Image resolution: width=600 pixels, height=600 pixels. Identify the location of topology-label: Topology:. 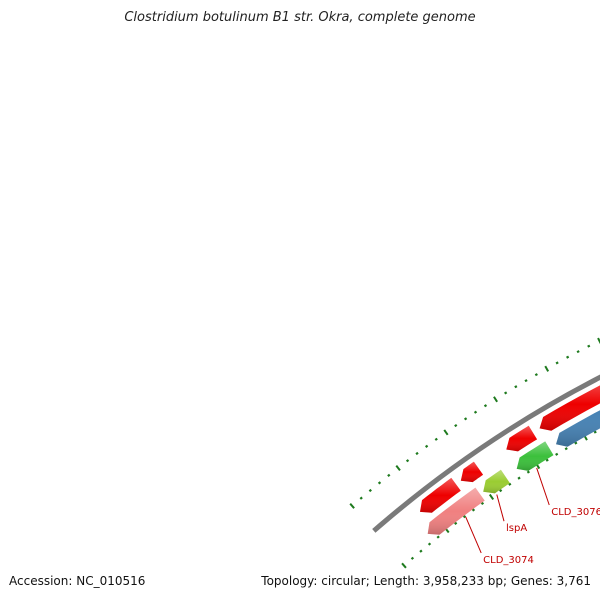
(289, 581).